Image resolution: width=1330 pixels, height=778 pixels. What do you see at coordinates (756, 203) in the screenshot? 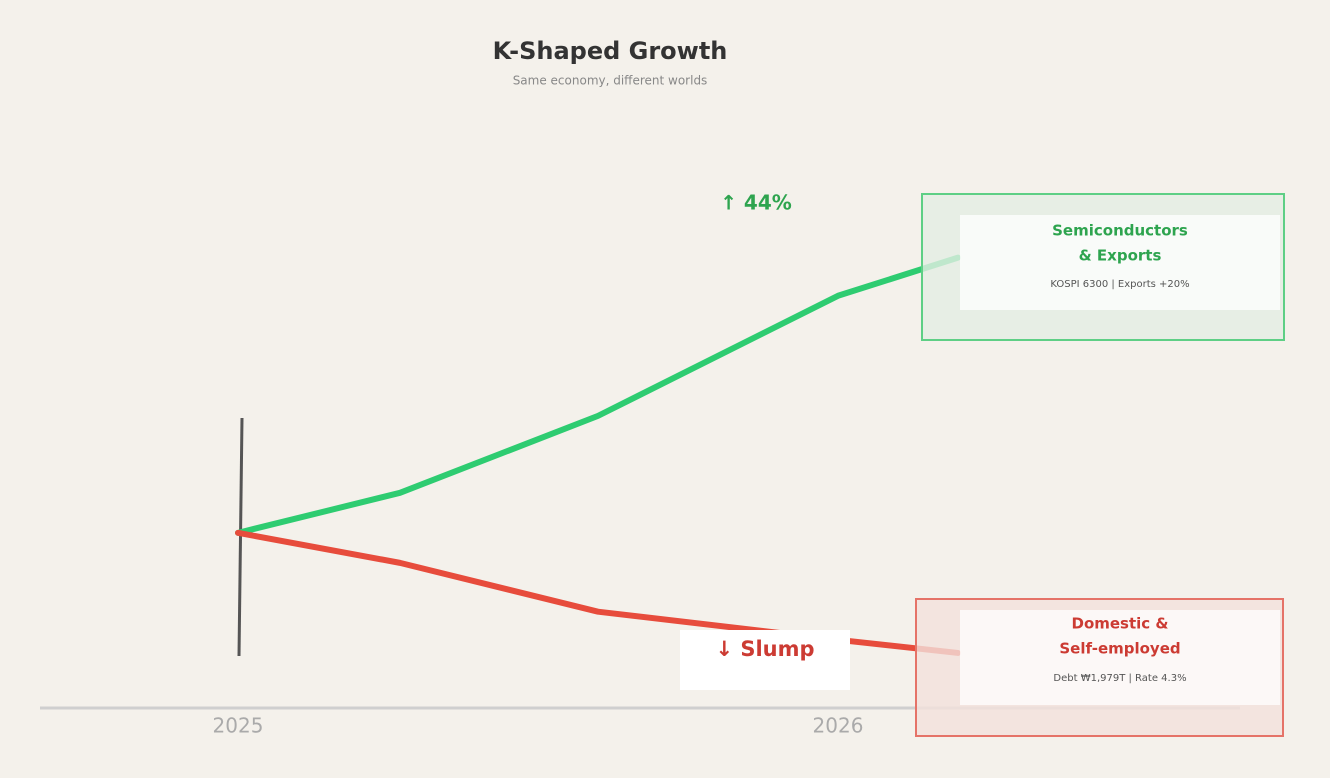
I see `annotation: ↑ 44%` at bounding box center [756, 203].